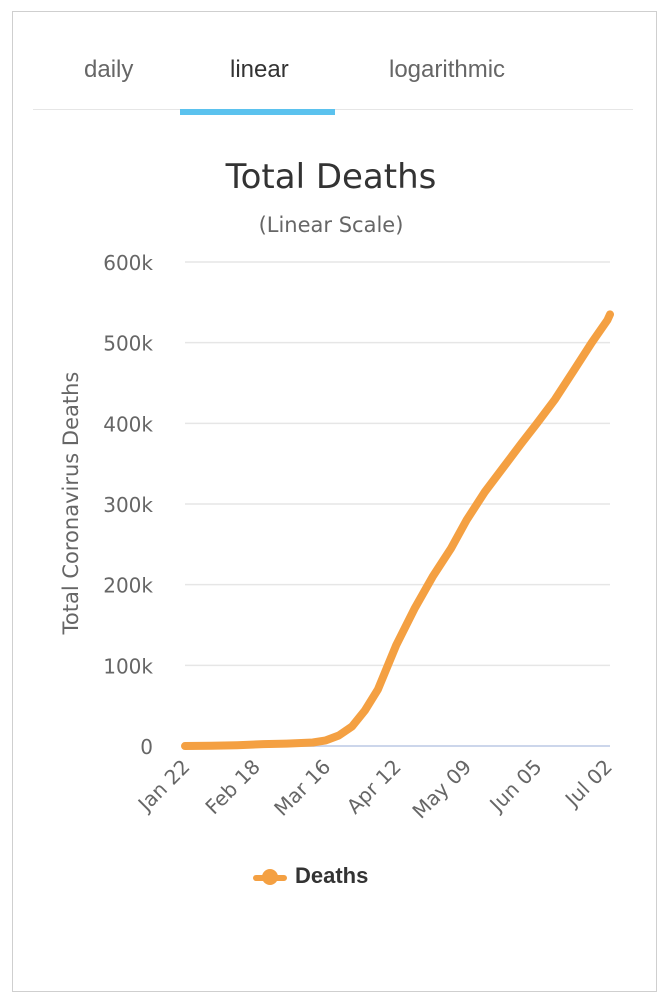  I want to click on y-tick-label: 100k, so click(128, 666).